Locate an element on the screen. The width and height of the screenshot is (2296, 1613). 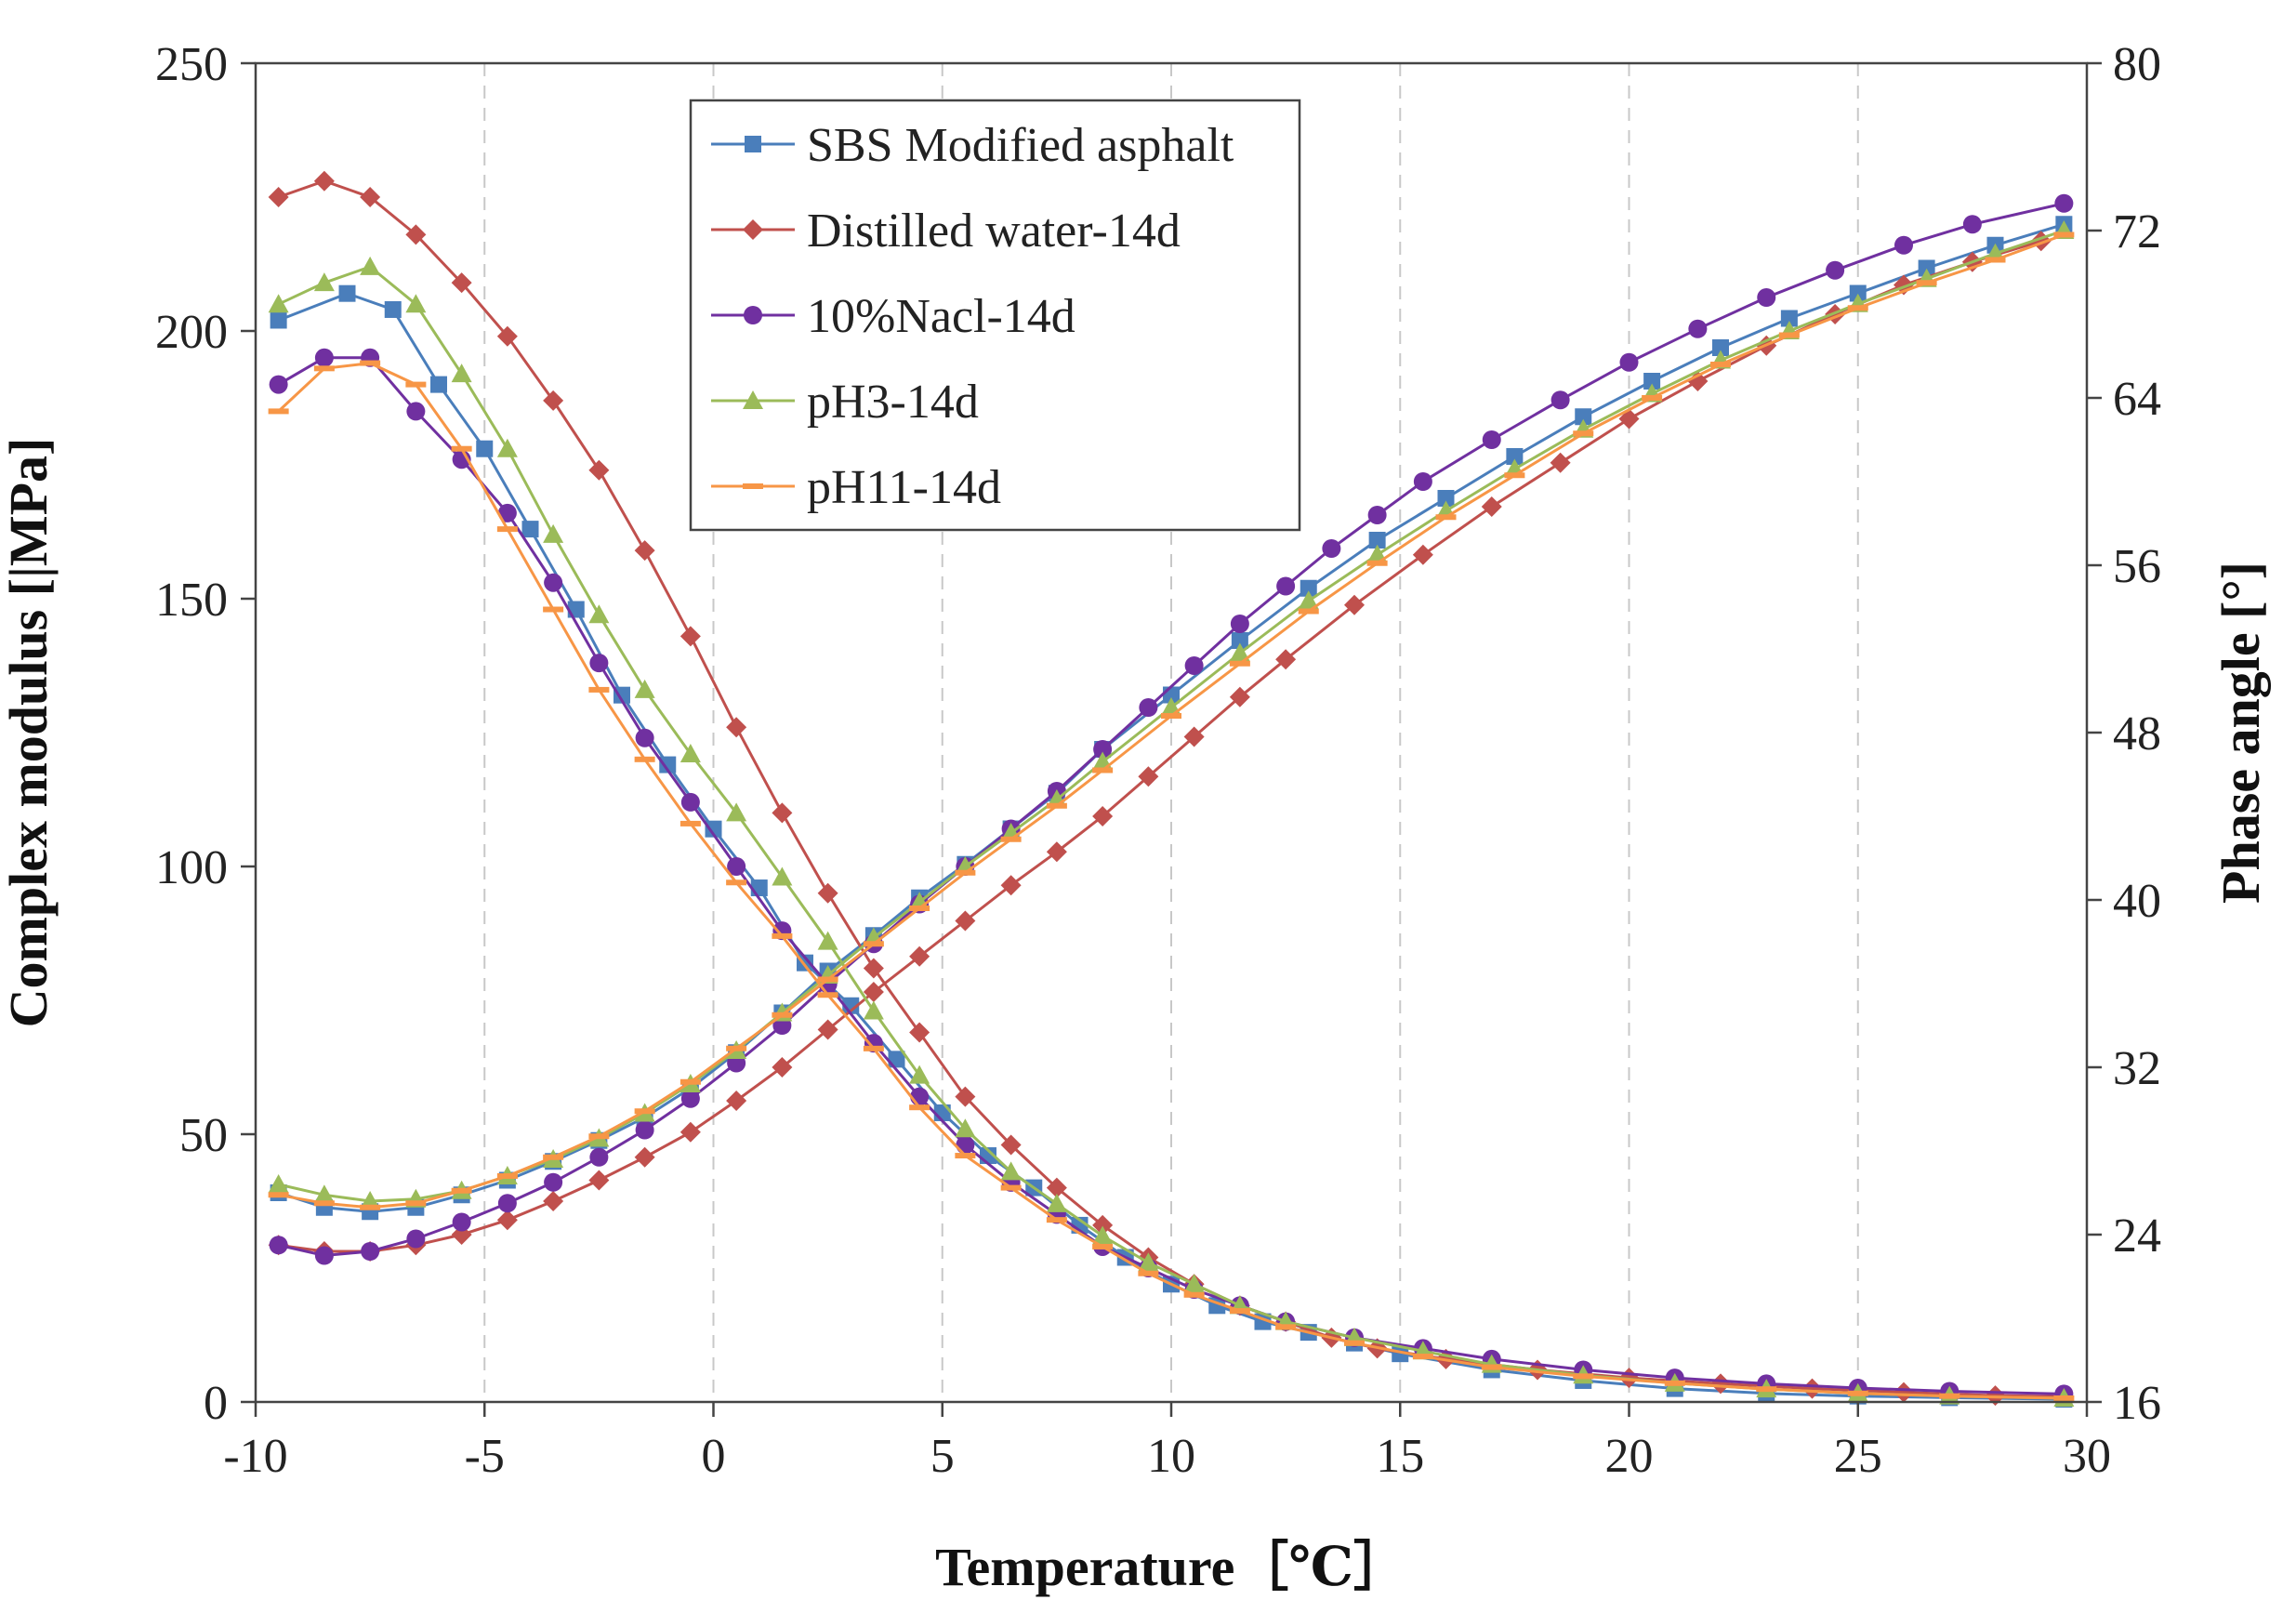
y-left-tick-label: 100 is located at coordinates (191, 867).